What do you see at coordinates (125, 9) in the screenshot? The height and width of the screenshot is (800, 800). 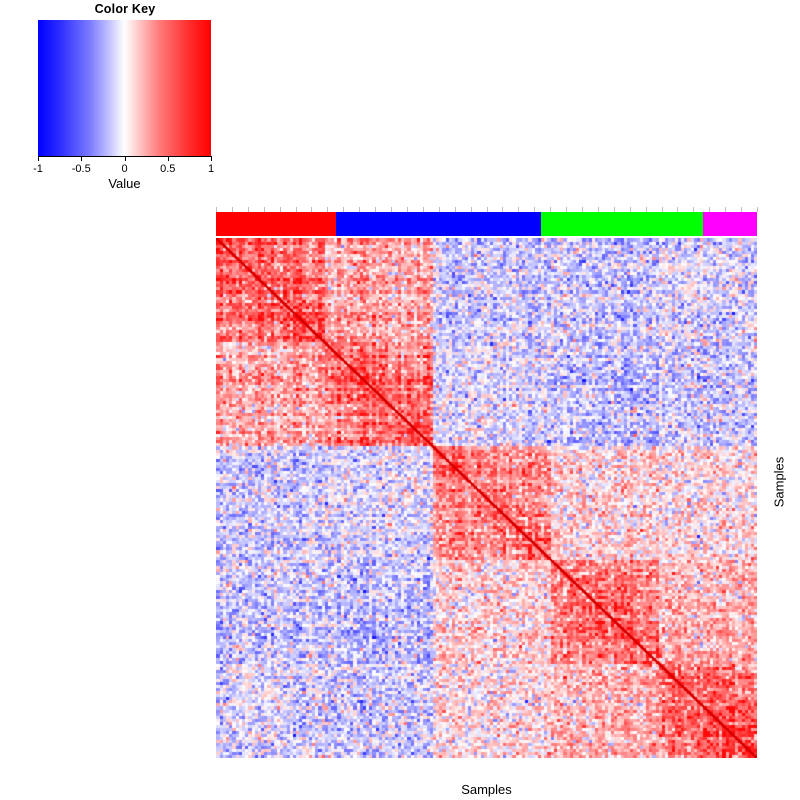 I see `color-key-title: Color Key` at bounding box center [125, 9].